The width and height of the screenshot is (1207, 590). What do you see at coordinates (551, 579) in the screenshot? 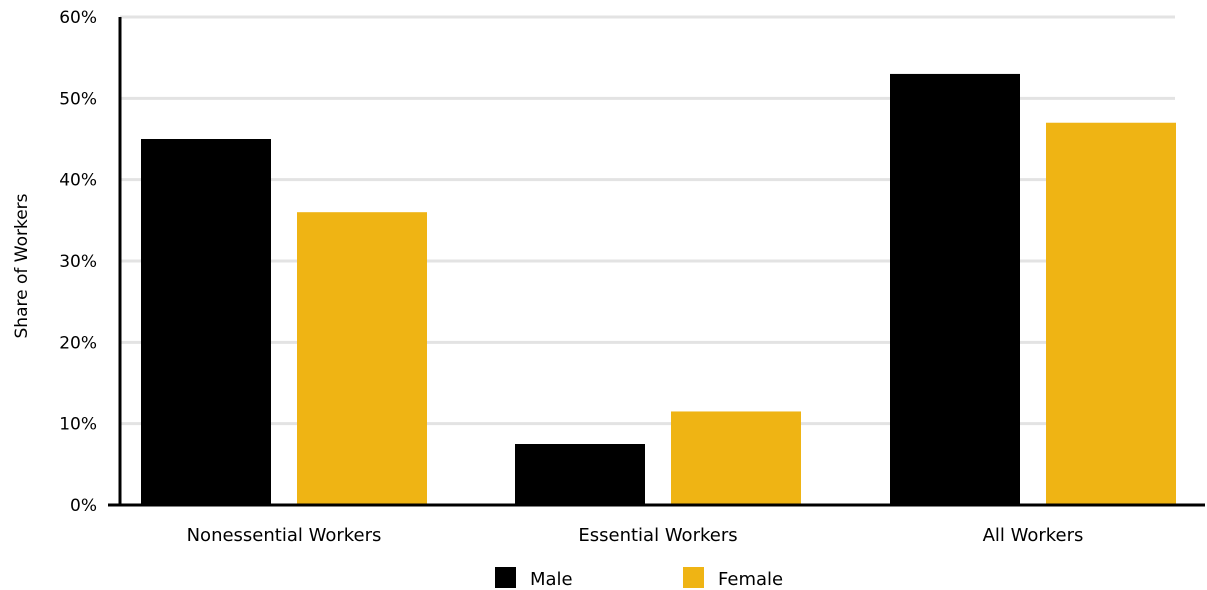
I see `legend-label-male: Male` at bounding box center [551, 579].